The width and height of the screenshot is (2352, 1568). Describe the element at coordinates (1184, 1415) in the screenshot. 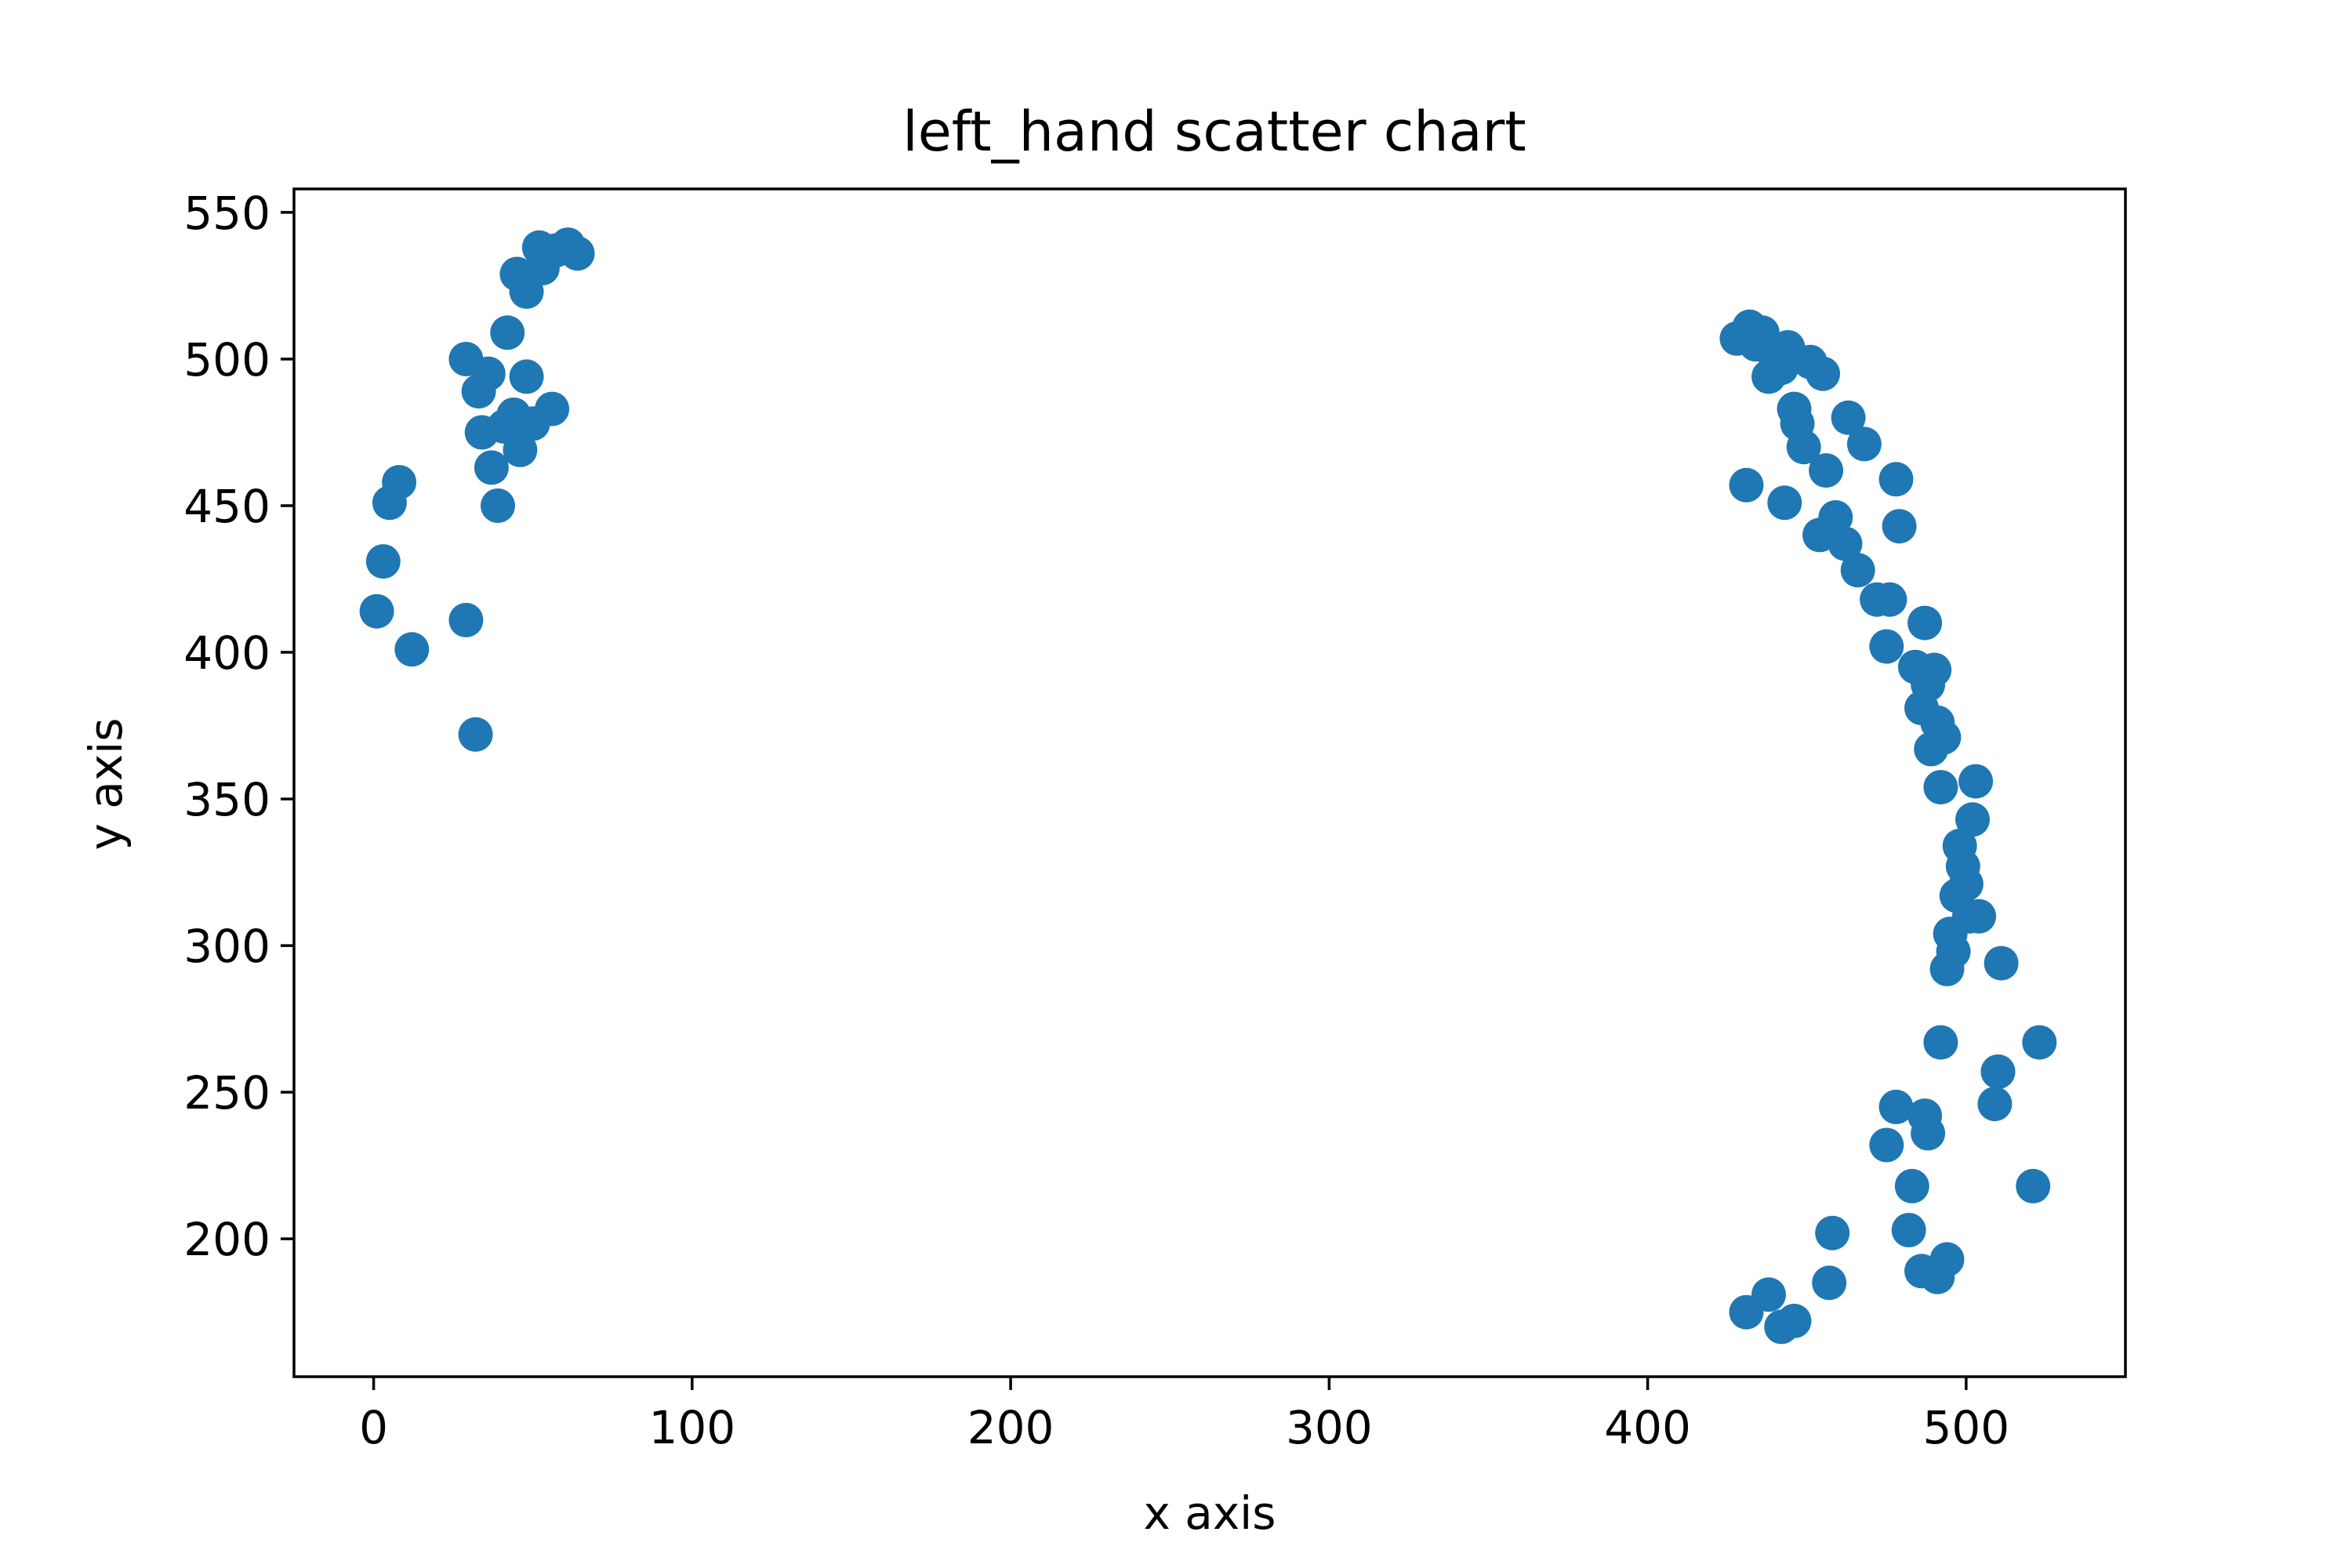

I see `x-axis-ticks: 0 100 200 300 400 500` at that location.